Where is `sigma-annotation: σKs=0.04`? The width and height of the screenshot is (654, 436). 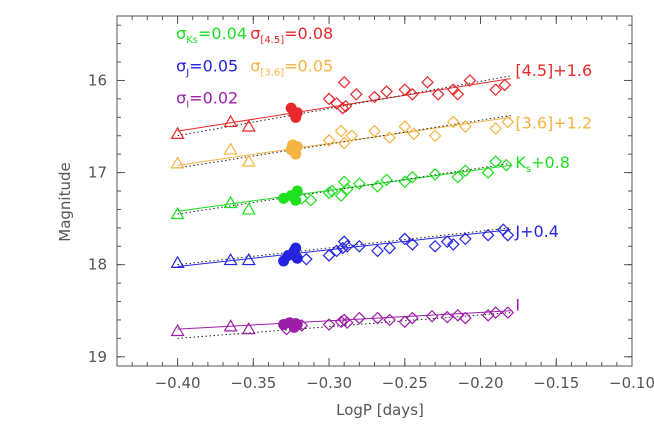
sigma-annotation: σKs=0.04 is located at coordinates (211, 35).